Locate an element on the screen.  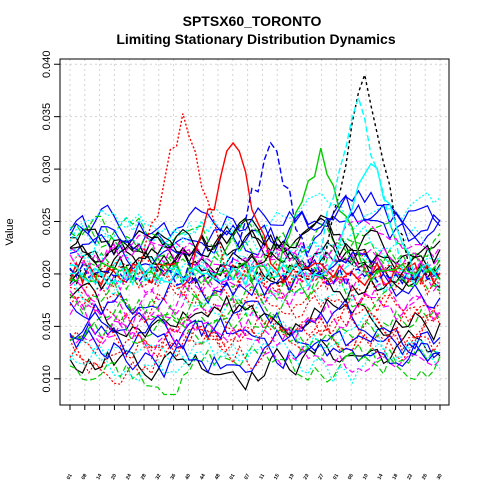
x-tick-label: 30 is located at coordinates (440, 476).